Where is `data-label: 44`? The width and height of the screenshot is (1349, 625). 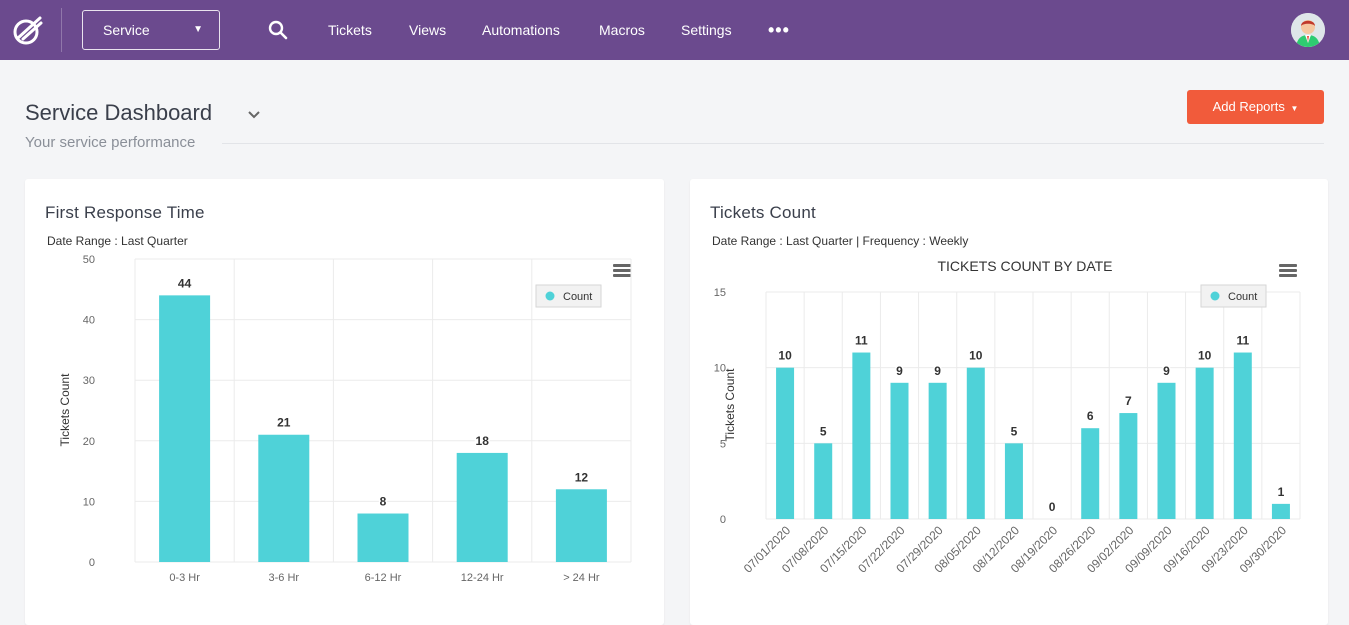
data-label: 44 is located at coordinates (185, 283).